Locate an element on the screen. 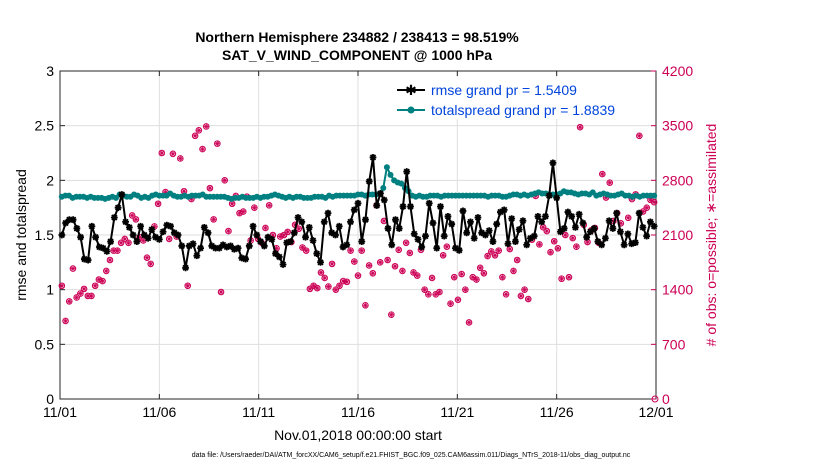 The height and width of the screenshot is (470, 830). x-tick-label: 11/11 is located at coordinates (258, 412).